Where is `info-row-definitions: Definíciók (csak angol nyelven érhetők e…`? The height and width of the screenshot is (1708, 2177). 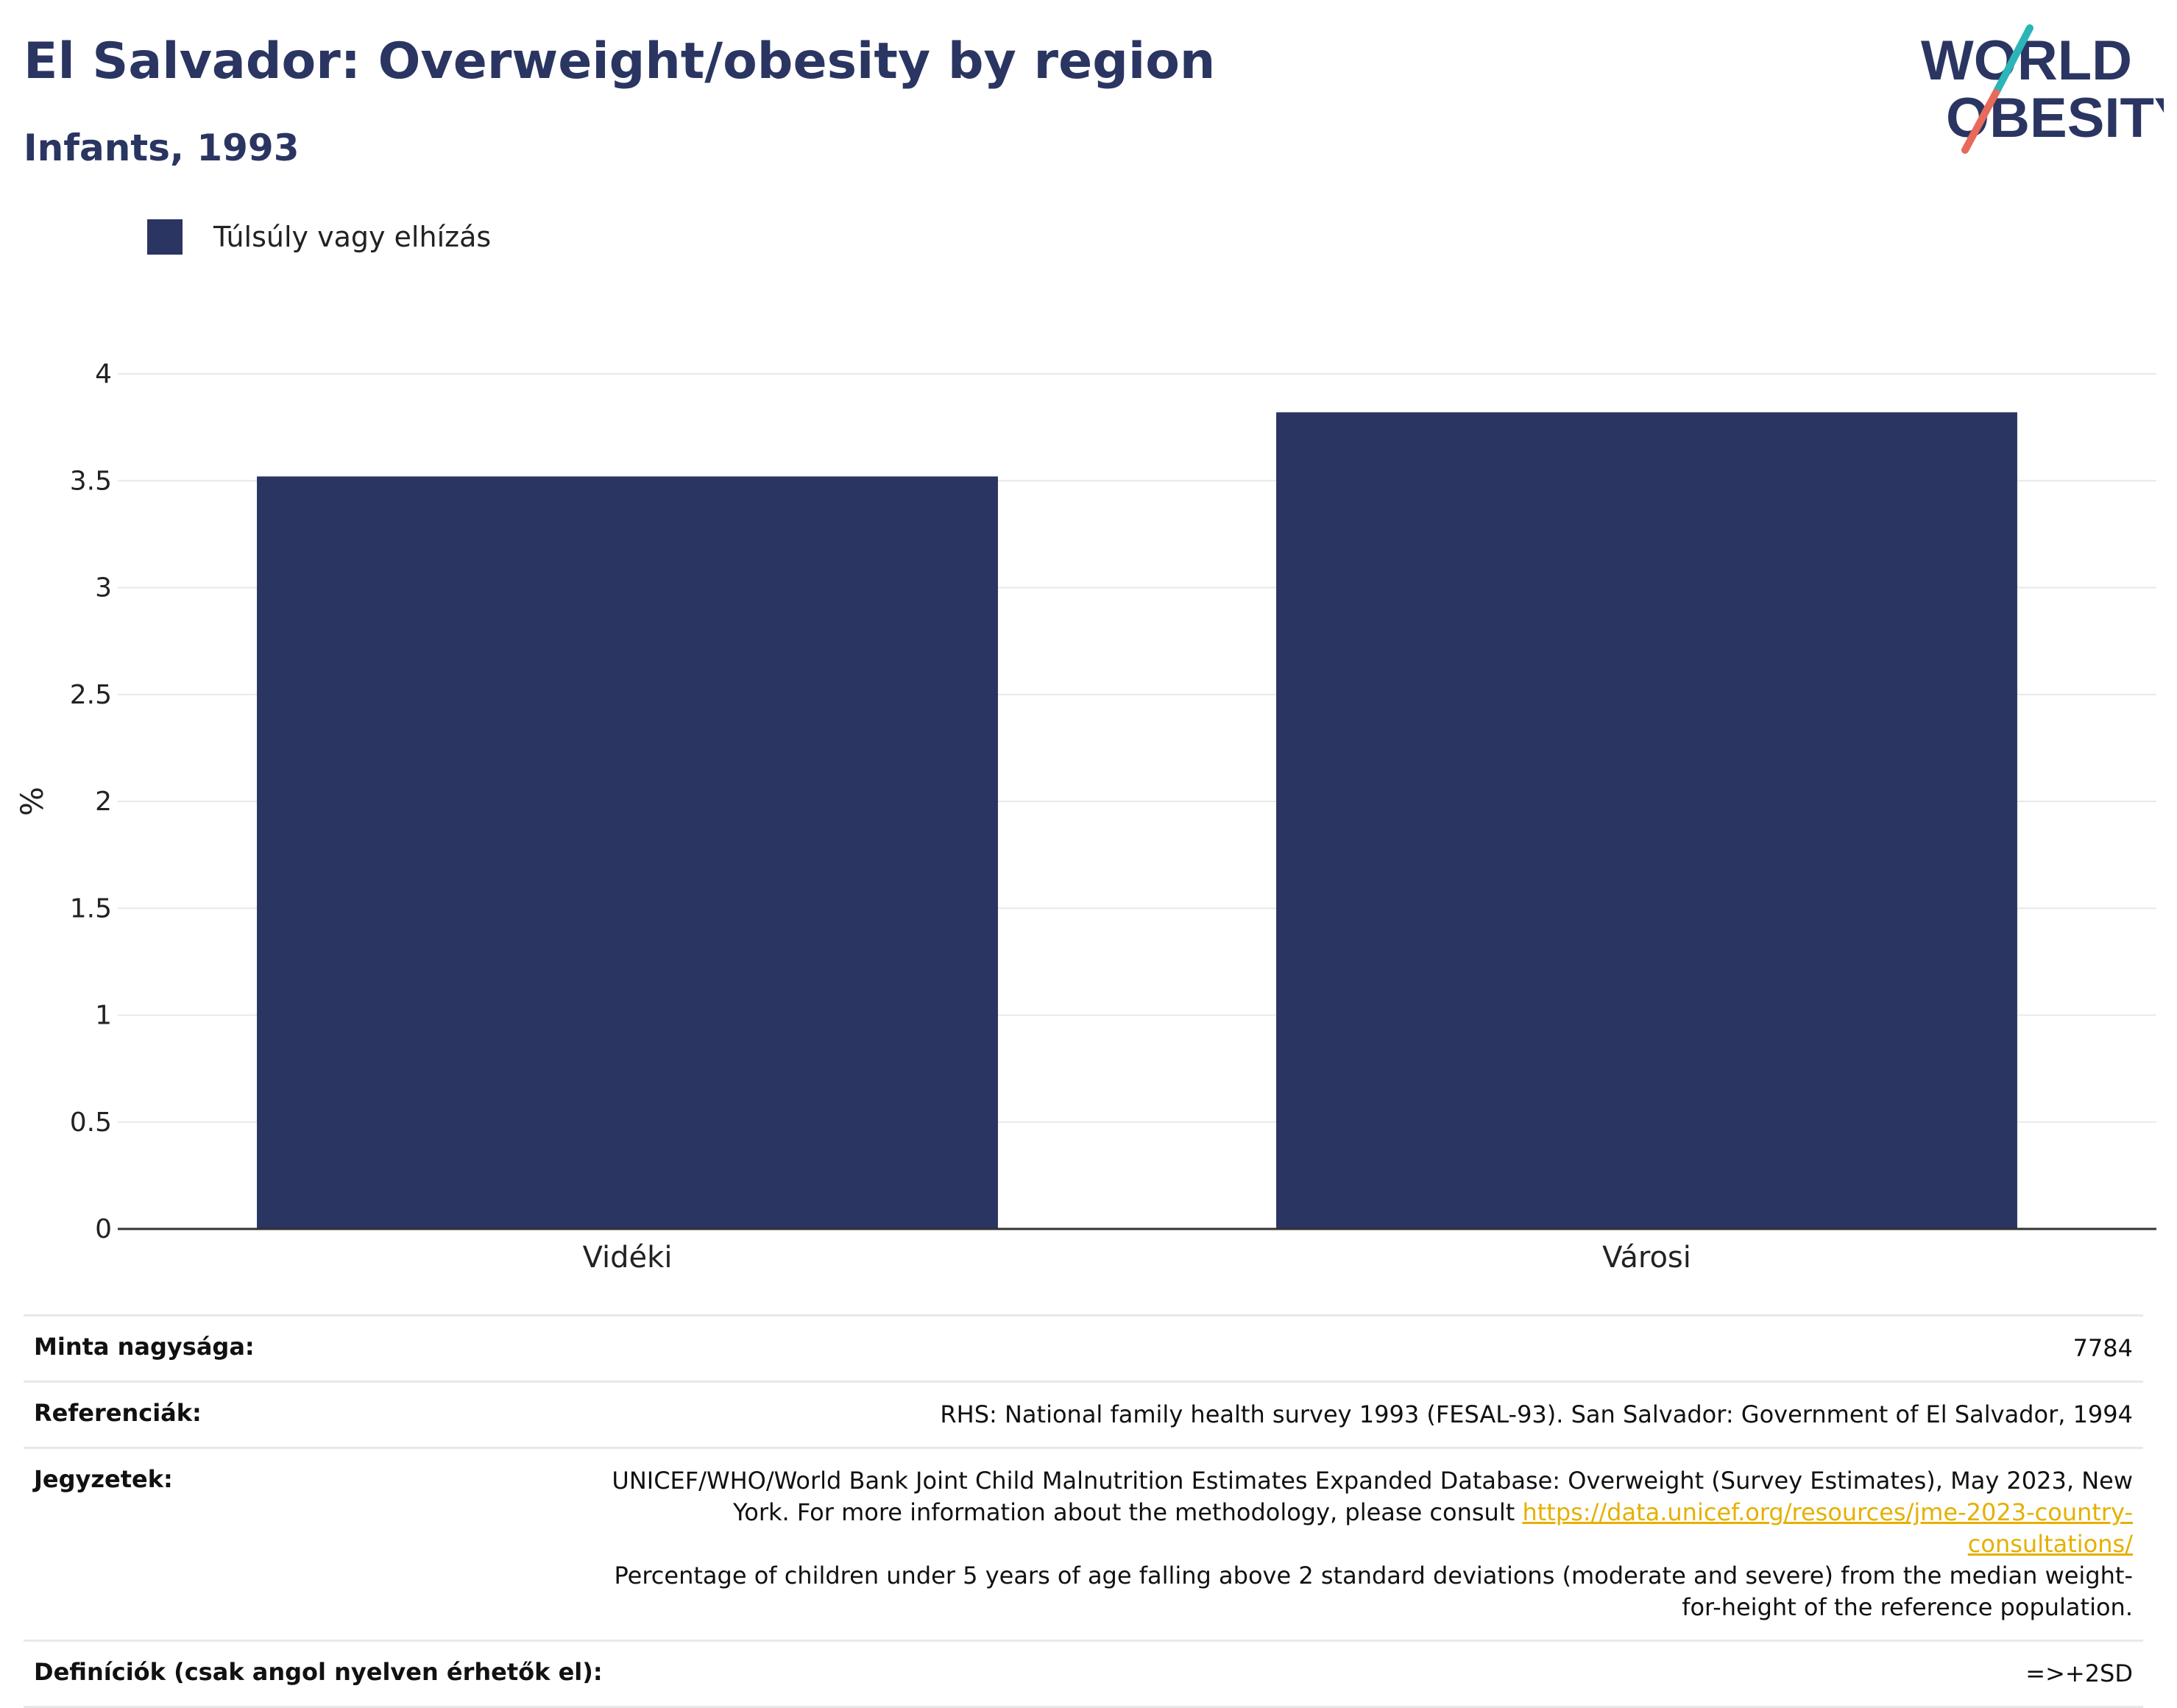 info-row-definitions: Definíciók (csak angol nyelven érhetők e… is located at coordinates (1083, 1674).